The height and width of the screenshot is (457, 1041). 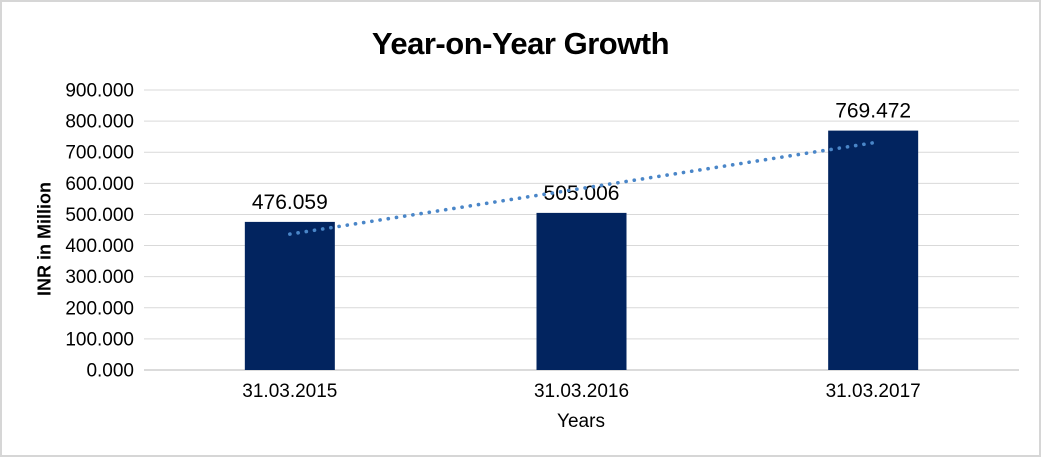 What do you see at coordinates (99, 277) in the screenshot?
I see `y-tick-label: 300.000` at bounding box center [99, 277].